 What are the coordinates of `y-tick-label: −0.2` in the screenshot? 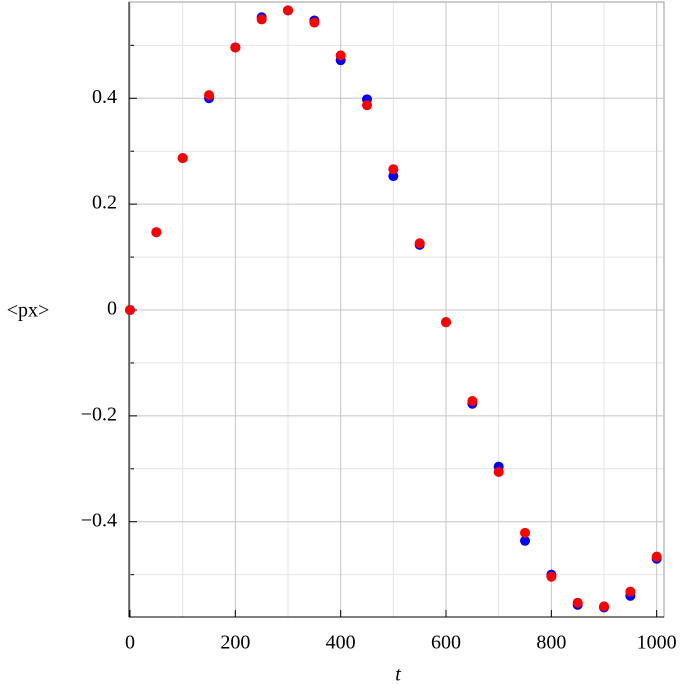 It's located at (99, 414).